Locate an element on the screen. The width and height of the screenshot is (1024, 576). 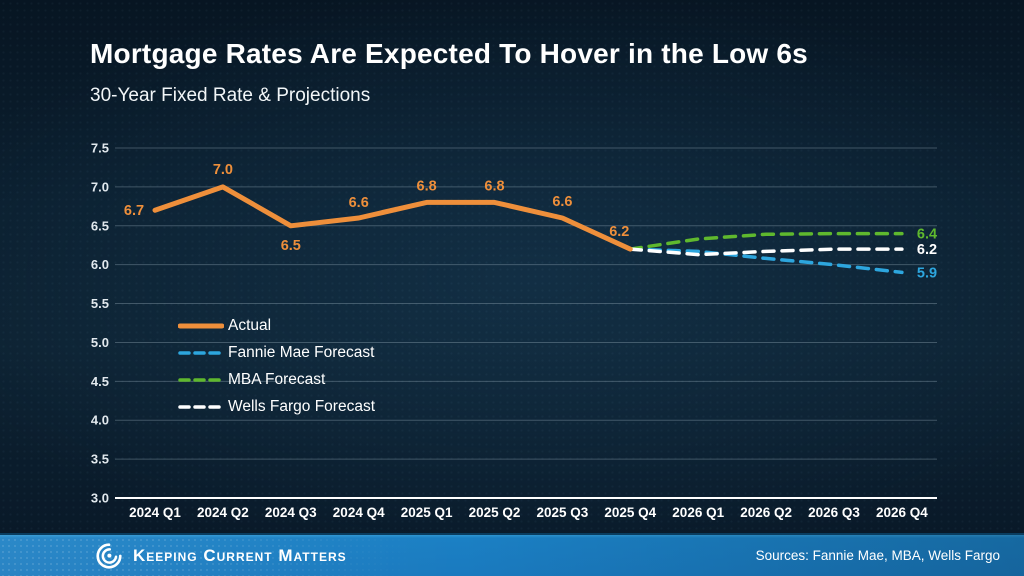
legend-item: Fannie Mae Forecast is located at coordinates (276, 352).